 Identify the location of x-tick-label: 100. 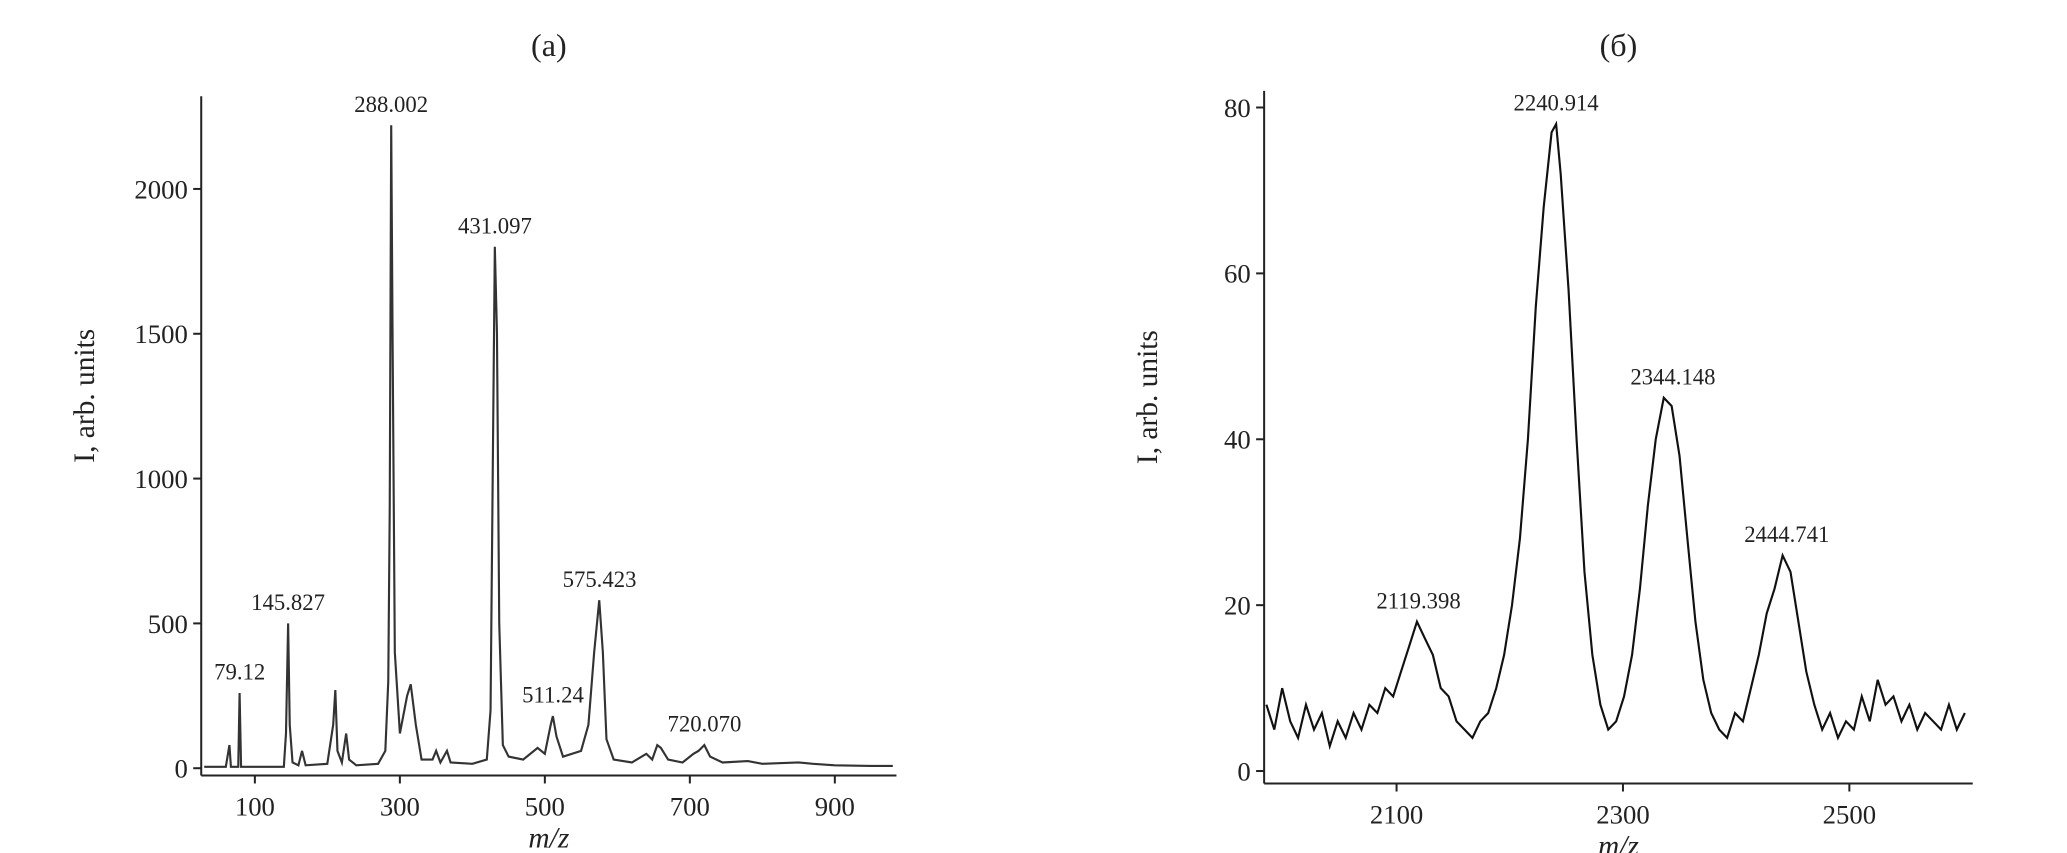
(255, 807).